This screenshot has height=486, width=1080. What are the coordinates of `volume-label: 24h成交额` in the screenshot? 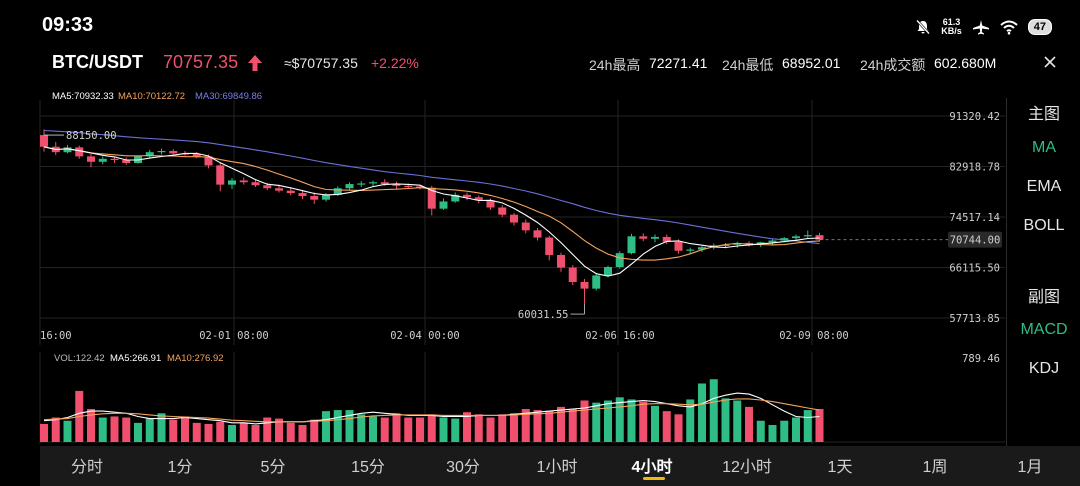 It's located at (893, 65).